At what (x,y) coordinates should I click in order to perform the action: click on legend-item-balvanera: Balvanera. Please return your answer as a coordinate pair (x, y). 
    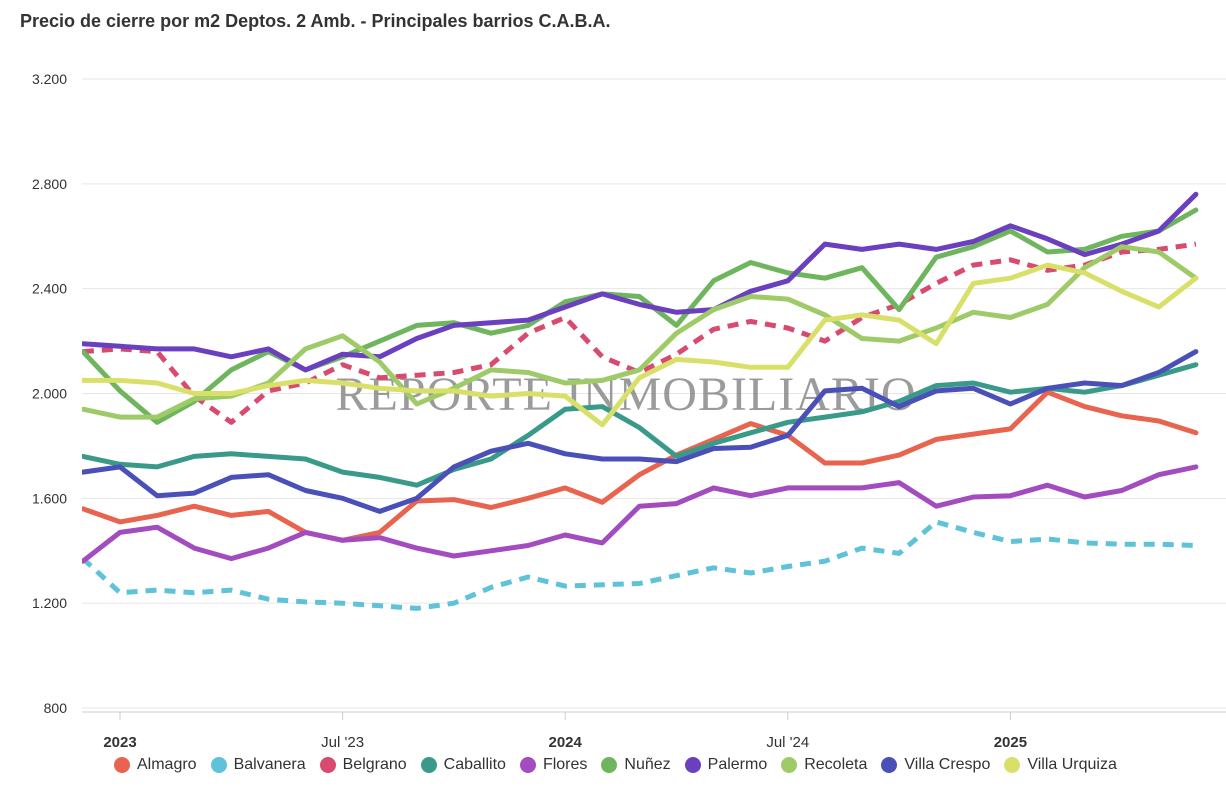
    Looking at the image, I should click on (258, 765).